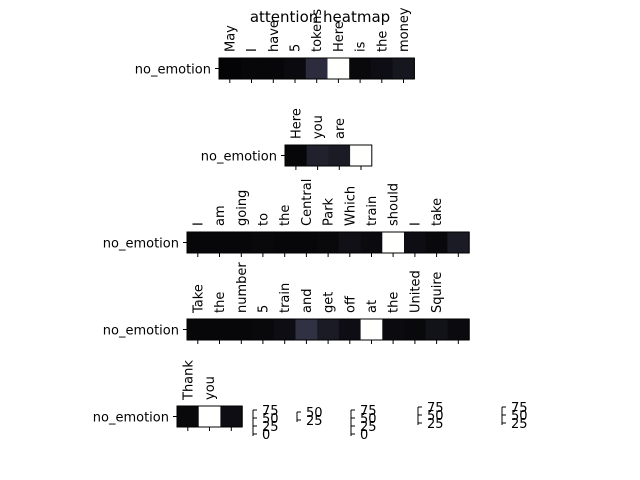 The width and height of the screenshot is (640, 480). Describe the element at coordinates (296, 123) in the screenshot. I see `token-label: Here` at that location.